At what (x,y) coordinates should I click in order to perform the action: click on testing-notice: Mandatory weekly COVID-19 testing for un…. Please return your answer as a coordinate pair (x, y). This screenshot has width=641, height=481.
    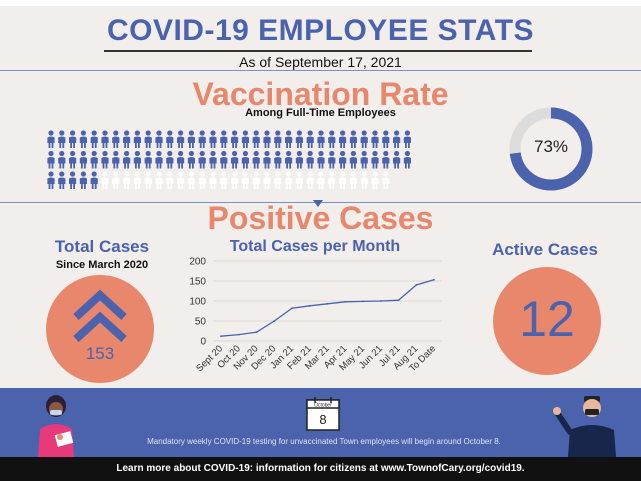
    Looking at the image, I should click on (324, 441).